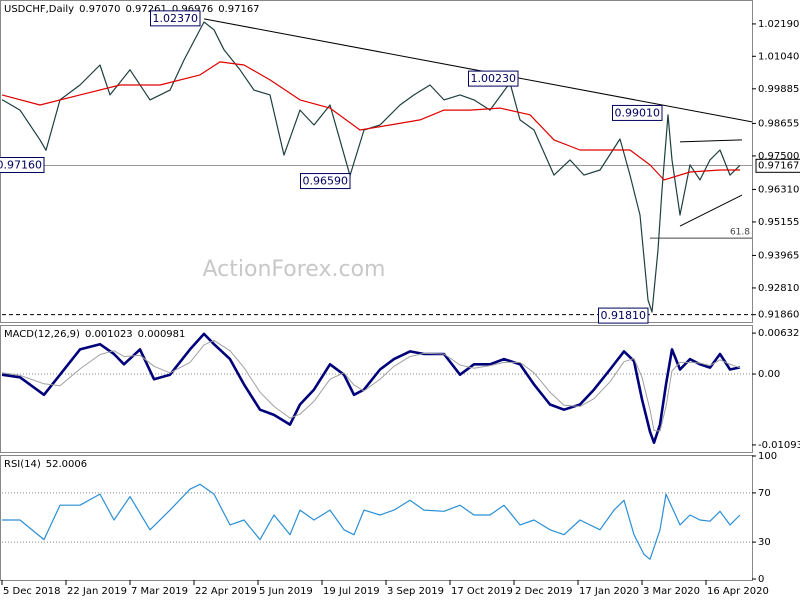 The image size is (800, 600). Describe the element at coordinates (769, 374) in the screenshot. I see `y-tick-label: 0.00` at that location.